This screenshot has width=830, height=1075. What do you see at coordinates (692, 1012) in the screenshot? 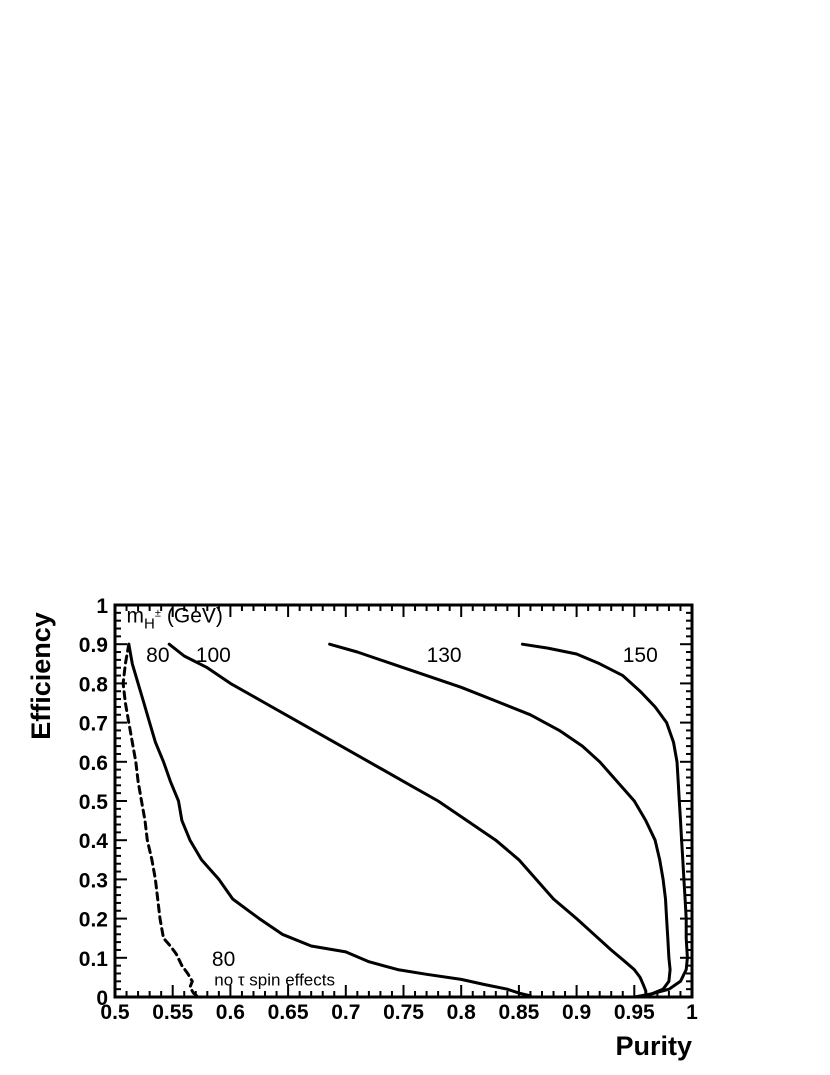
I see `x-tick-label: 1` at bounding box center [692, 1012].